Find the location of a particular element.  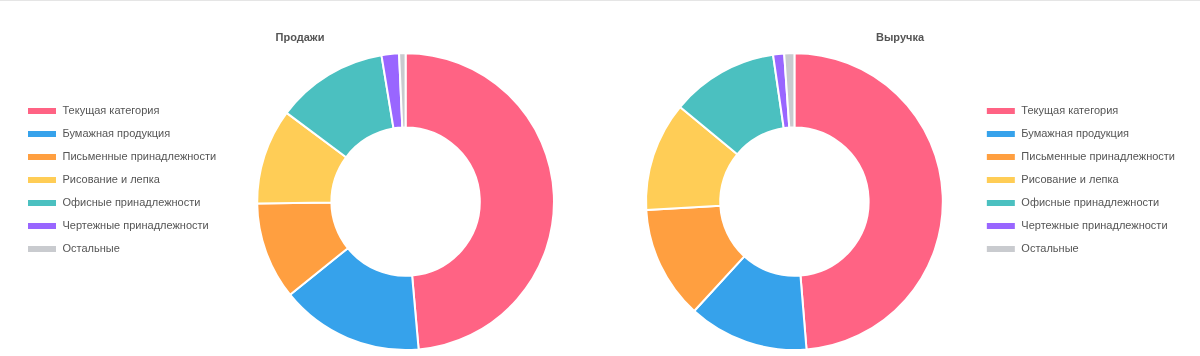

chart-title: Продажи is located at coordinates (300, 36).